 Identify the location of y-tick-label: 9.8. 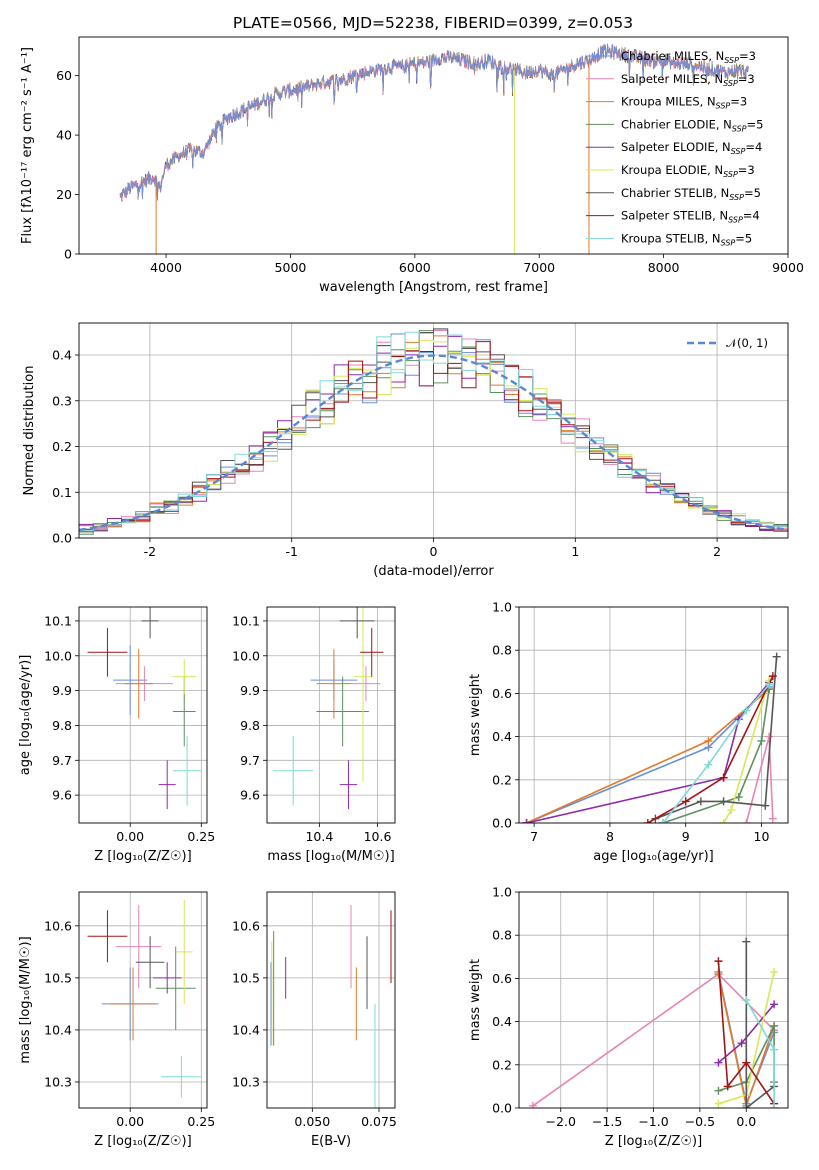
(62, 725).